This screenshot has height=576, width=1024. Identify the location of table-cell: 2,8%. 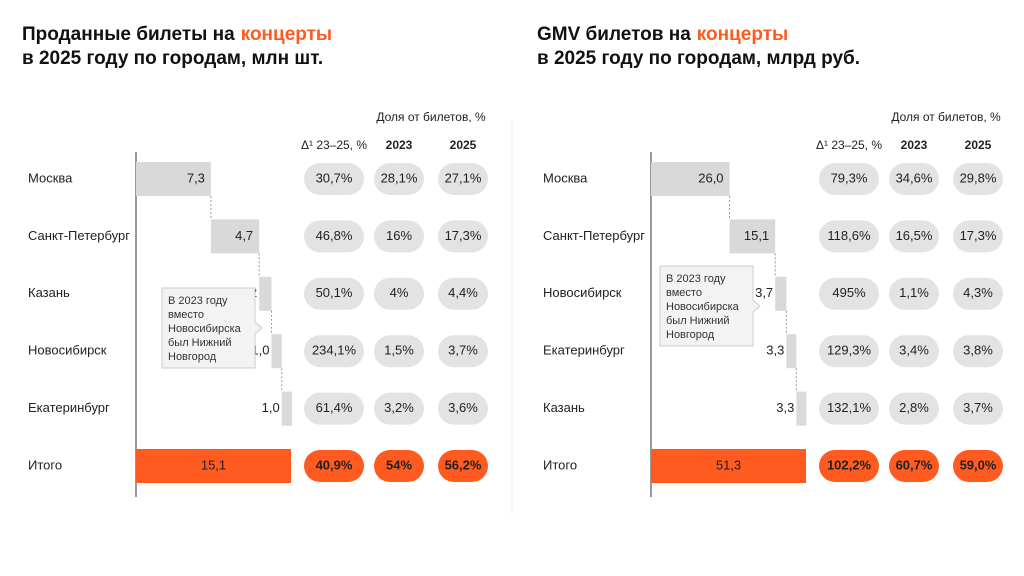
(914, 407).